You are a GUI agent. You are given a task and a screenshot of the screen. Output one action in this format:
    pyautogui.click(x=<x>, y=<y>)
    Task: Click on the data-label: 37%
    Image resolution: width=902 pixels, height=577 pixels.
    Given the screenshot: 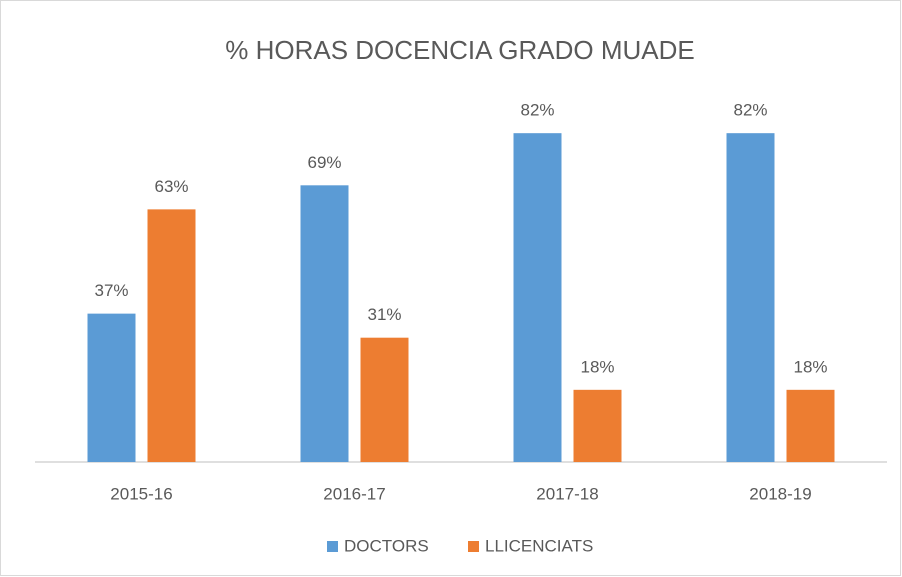 What is the action you would take?
    pyautogui.click(x=111, y=290)
    